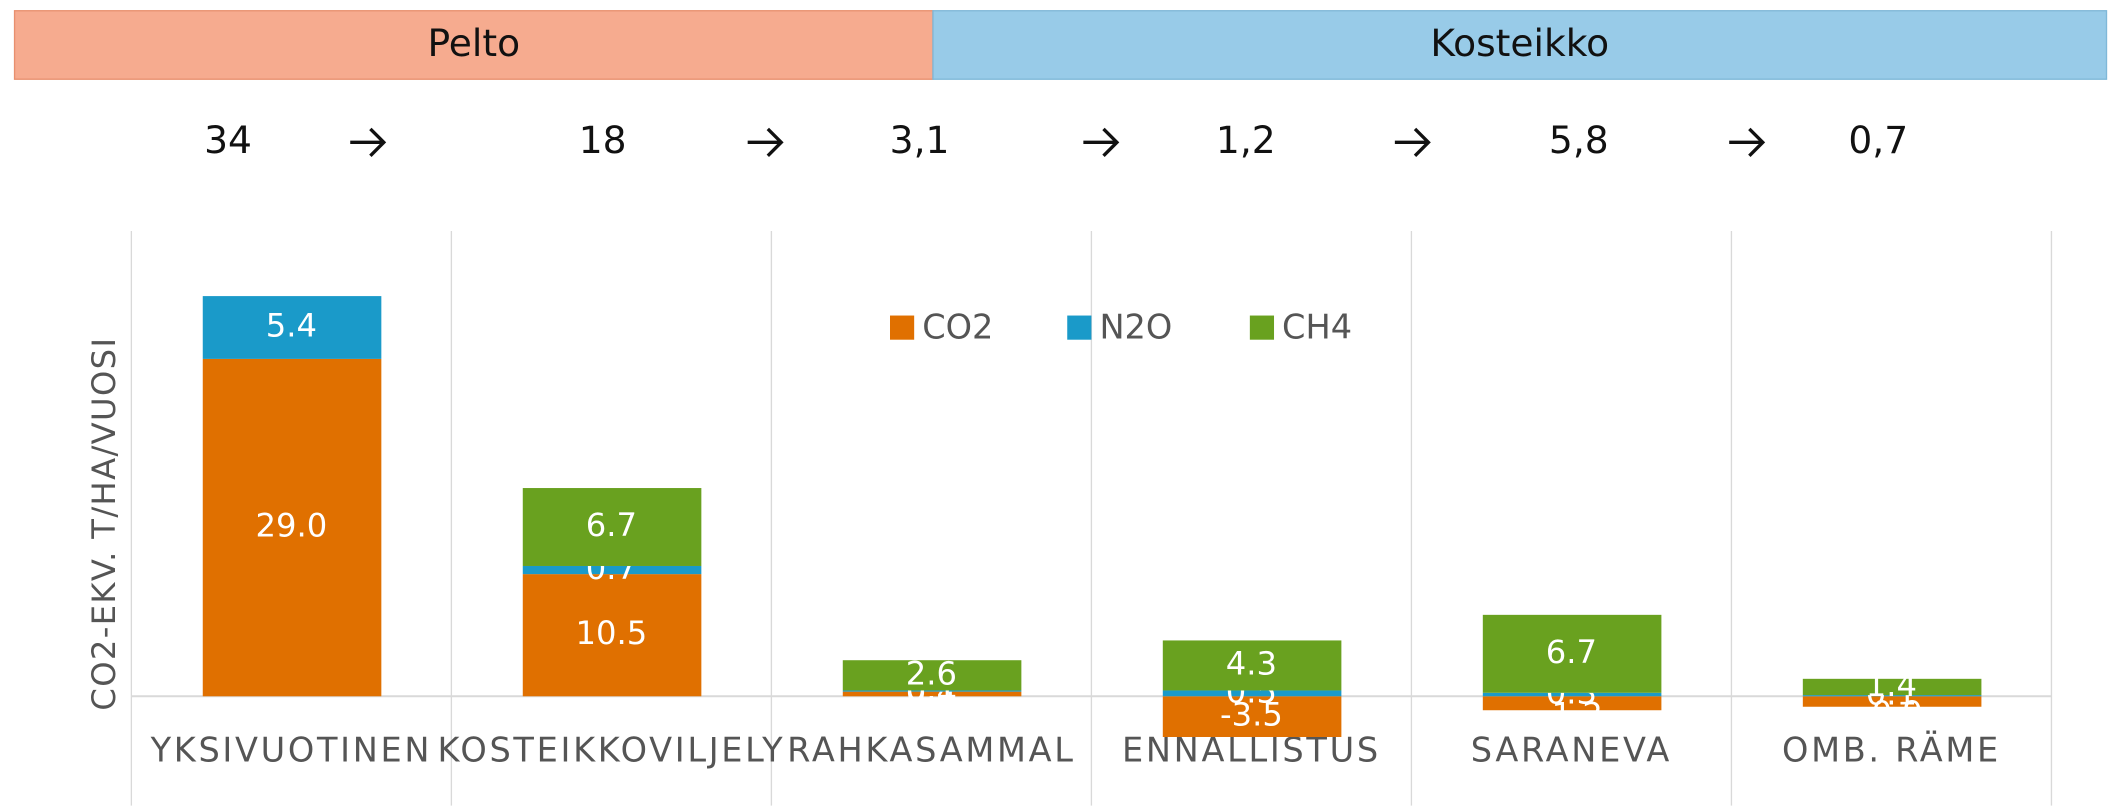 Image resolution: width=2113 pixels, height=811 pixels. Describe the element at coordinates (1878, 140) in the screenshot. I see `total-label: 0,7` at that location.